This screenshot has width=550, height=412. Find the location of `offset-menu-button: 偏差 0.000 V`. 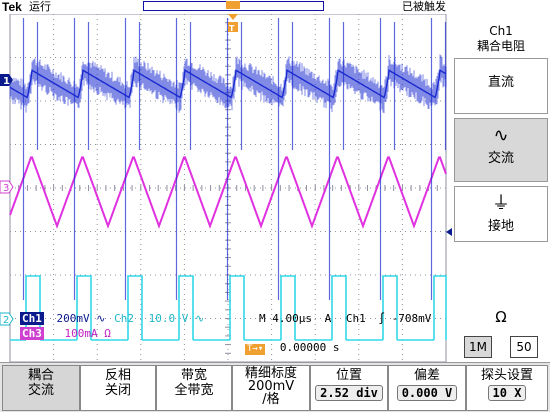

offset-menu-button: 偏差 0.000 V is located at coordinates (427, 388).